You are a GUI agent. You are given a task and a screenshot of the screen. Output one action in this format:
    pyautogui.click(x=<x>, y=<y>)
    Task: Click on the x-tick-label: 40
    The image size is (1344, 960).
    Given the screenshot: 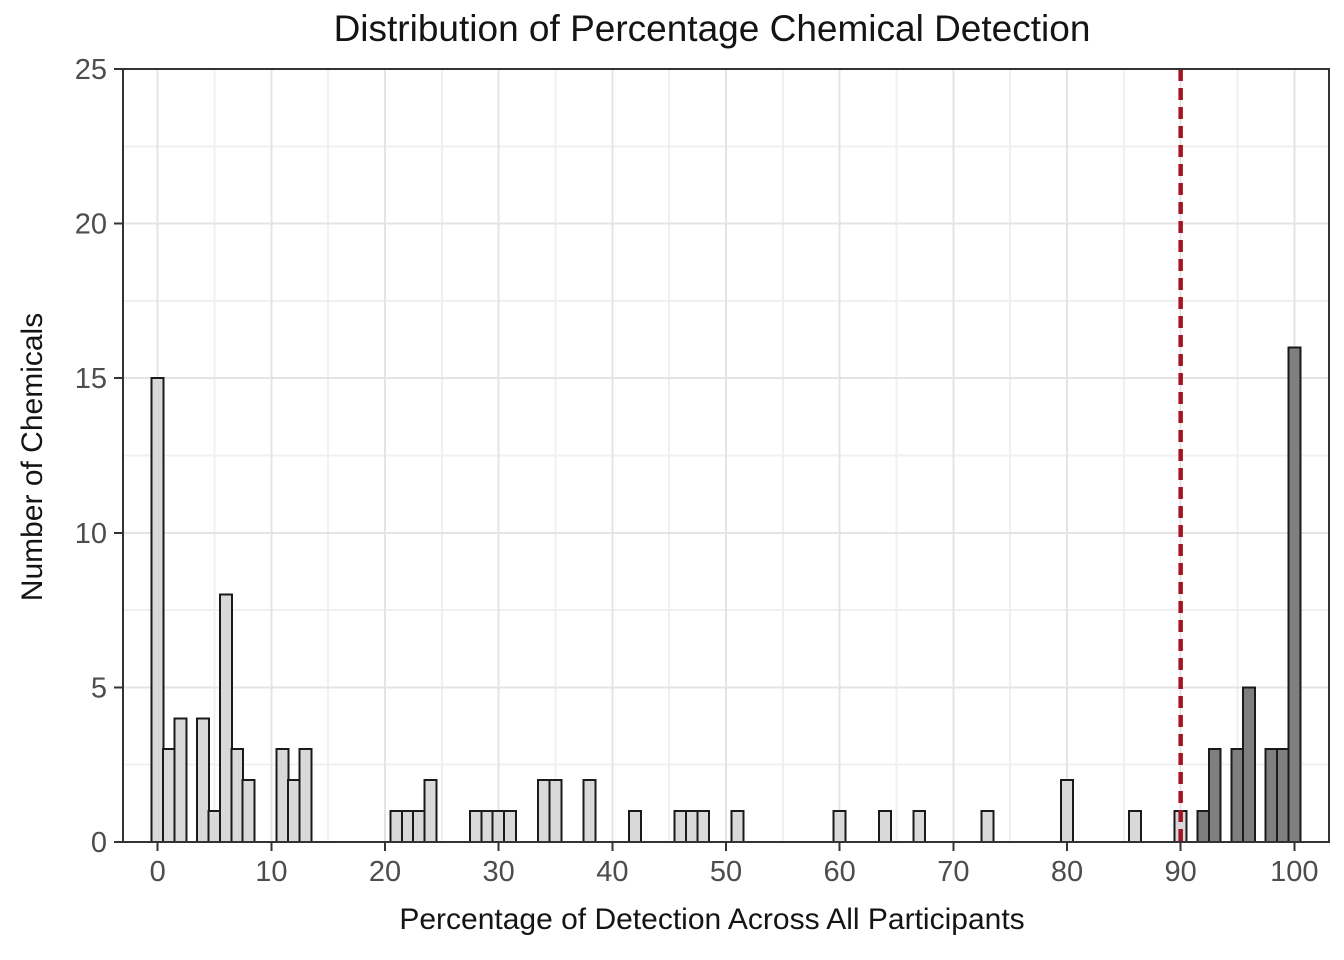 What is the action you would take?
    pyautogui.click(x=612, y=872)
    